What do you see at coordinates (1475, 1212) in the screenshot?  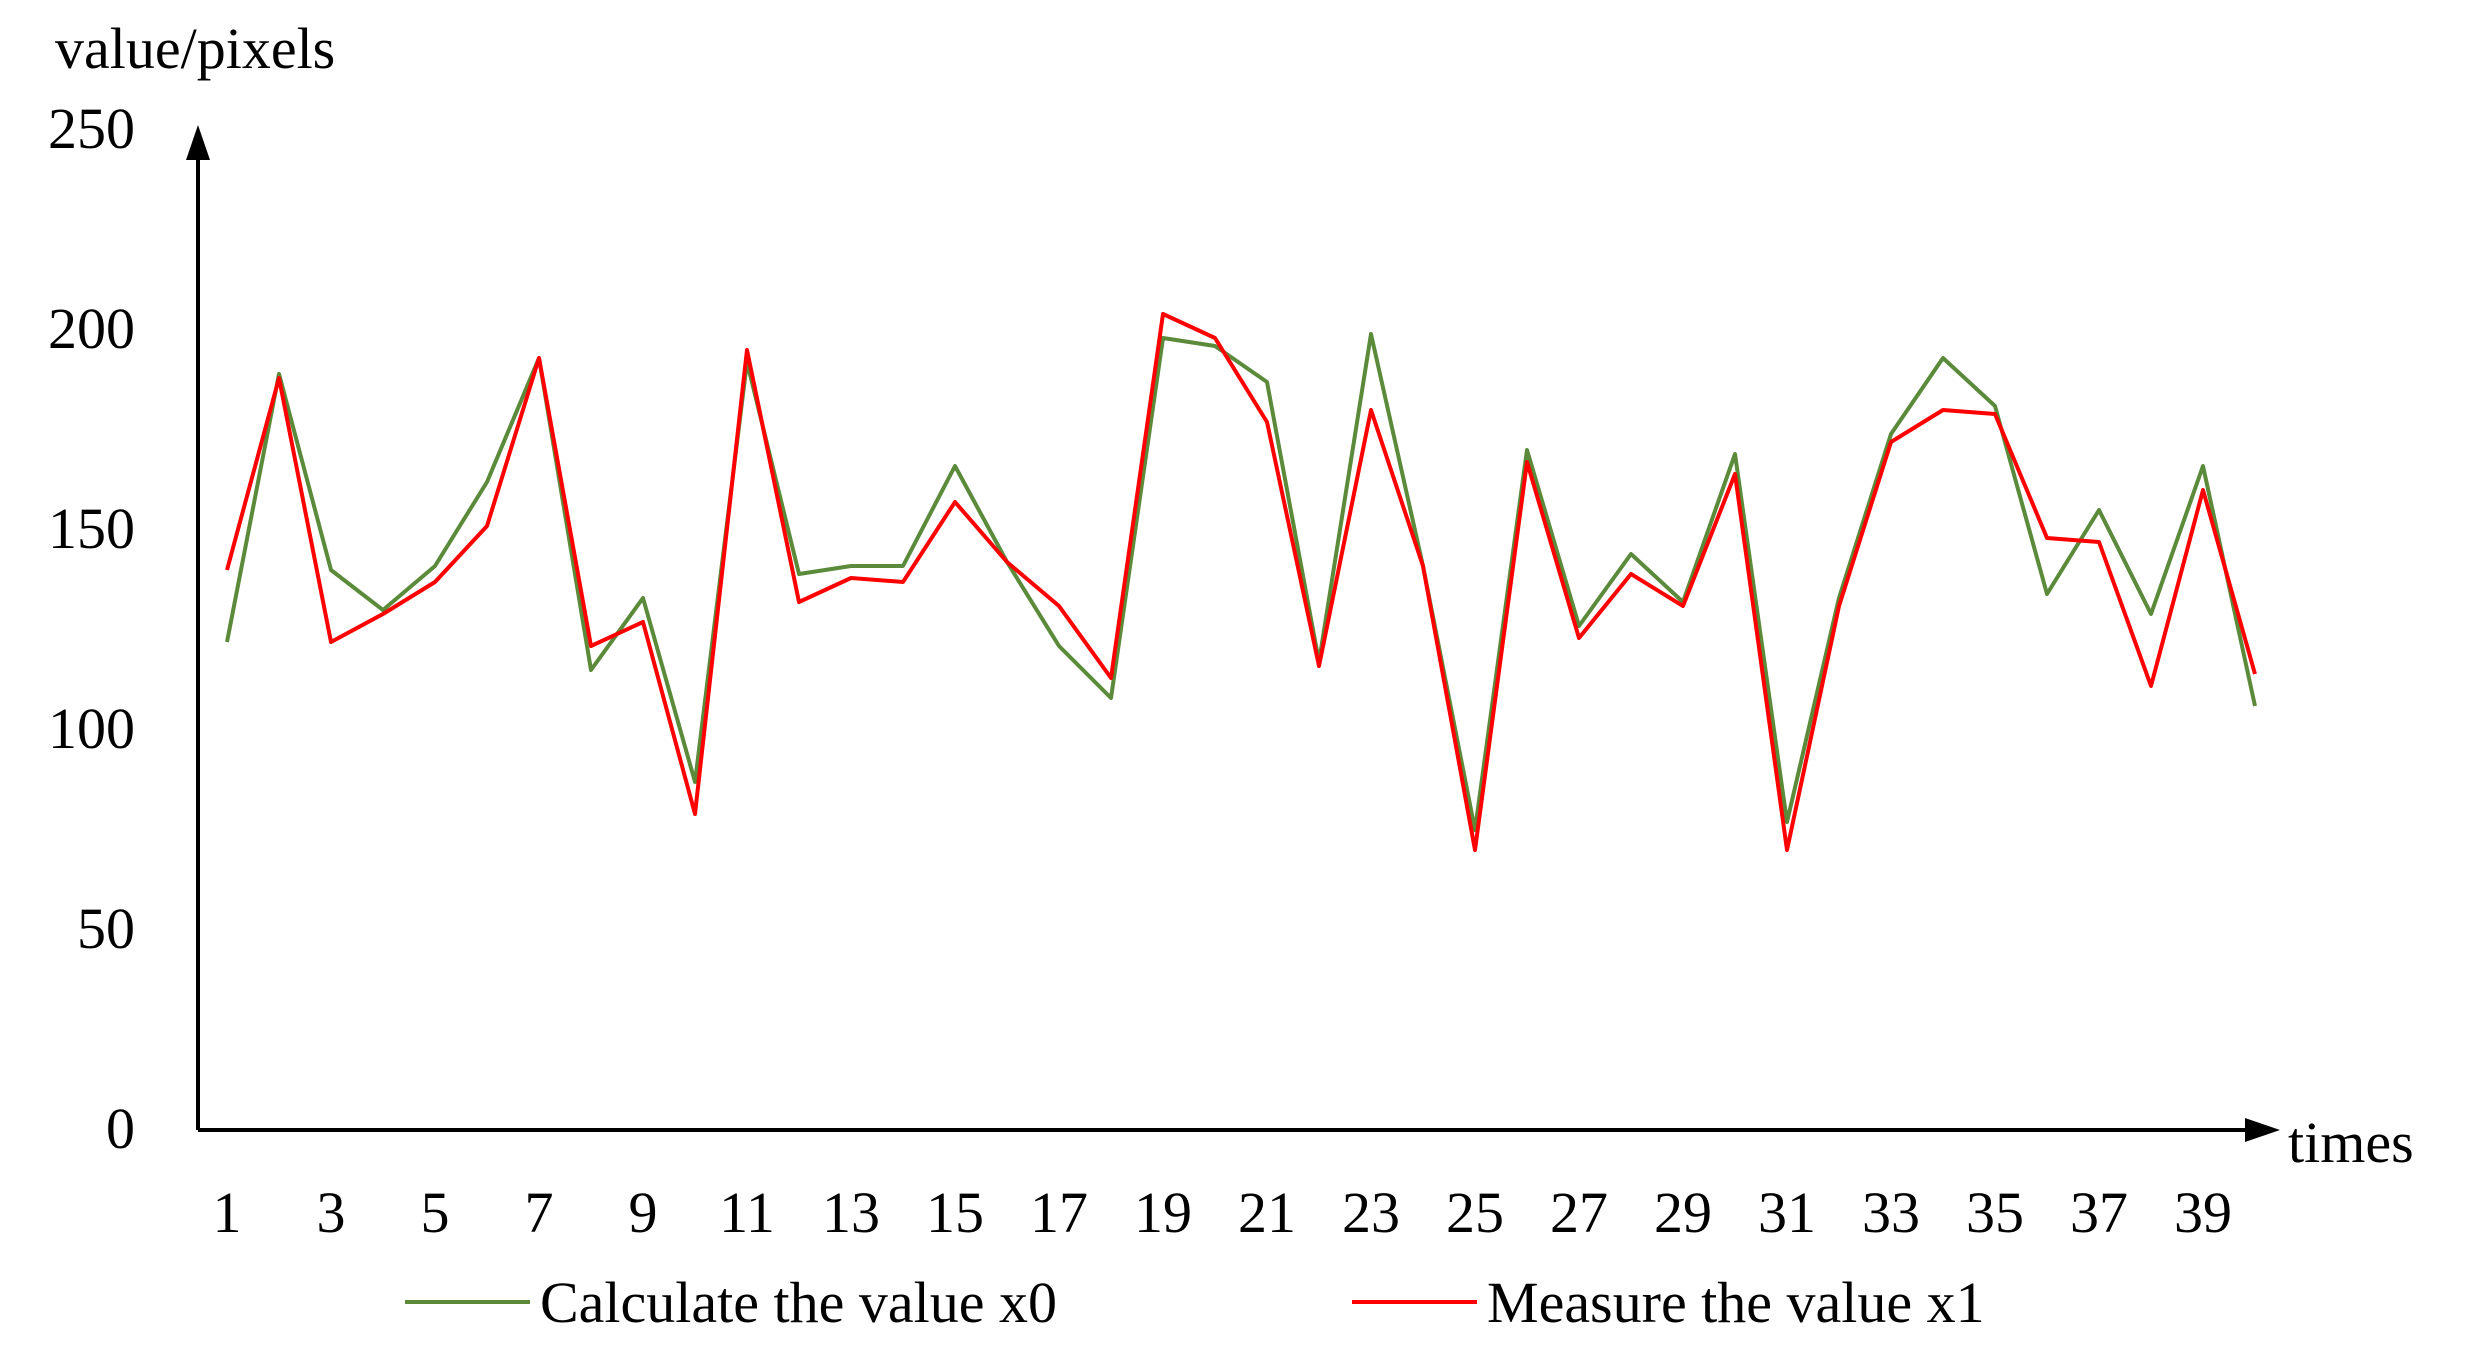 I see `x-tick-label: 25` at bounding box center [1475, 1212].